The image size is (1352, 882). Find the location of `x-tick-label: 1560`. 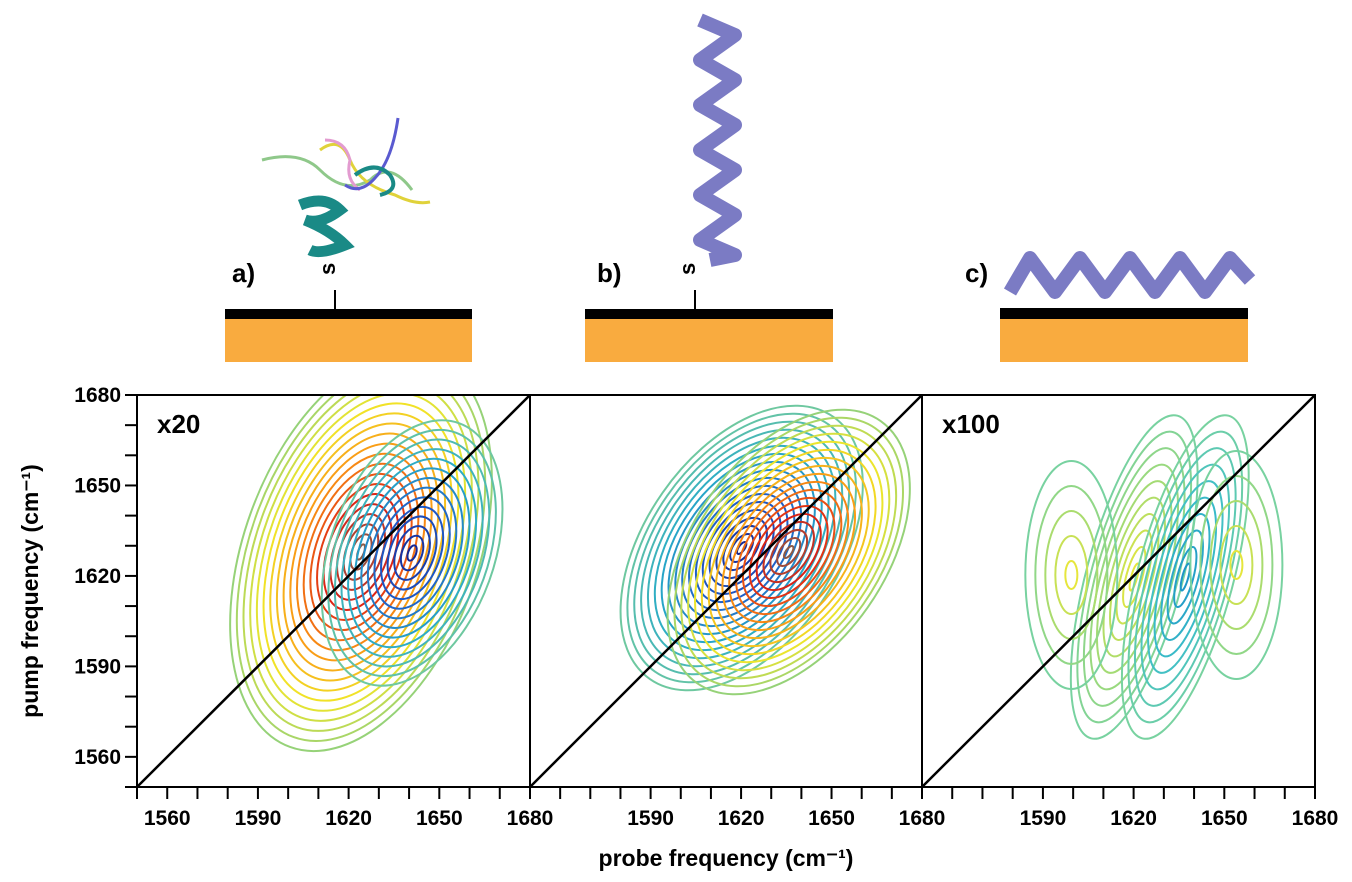

x-tick-label: 1560 is located at coordinates (167, 818).